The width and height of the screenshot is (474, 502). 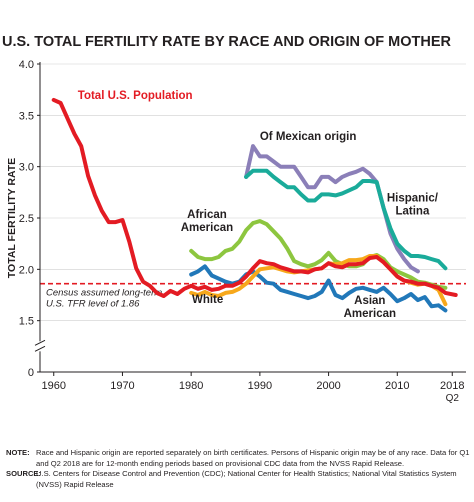 What do you see at coordinates (308, 137) in the screenshot?
I see `series-label-of-mexican-origin: Of Mexican origin` at bounding box center [308, 137].